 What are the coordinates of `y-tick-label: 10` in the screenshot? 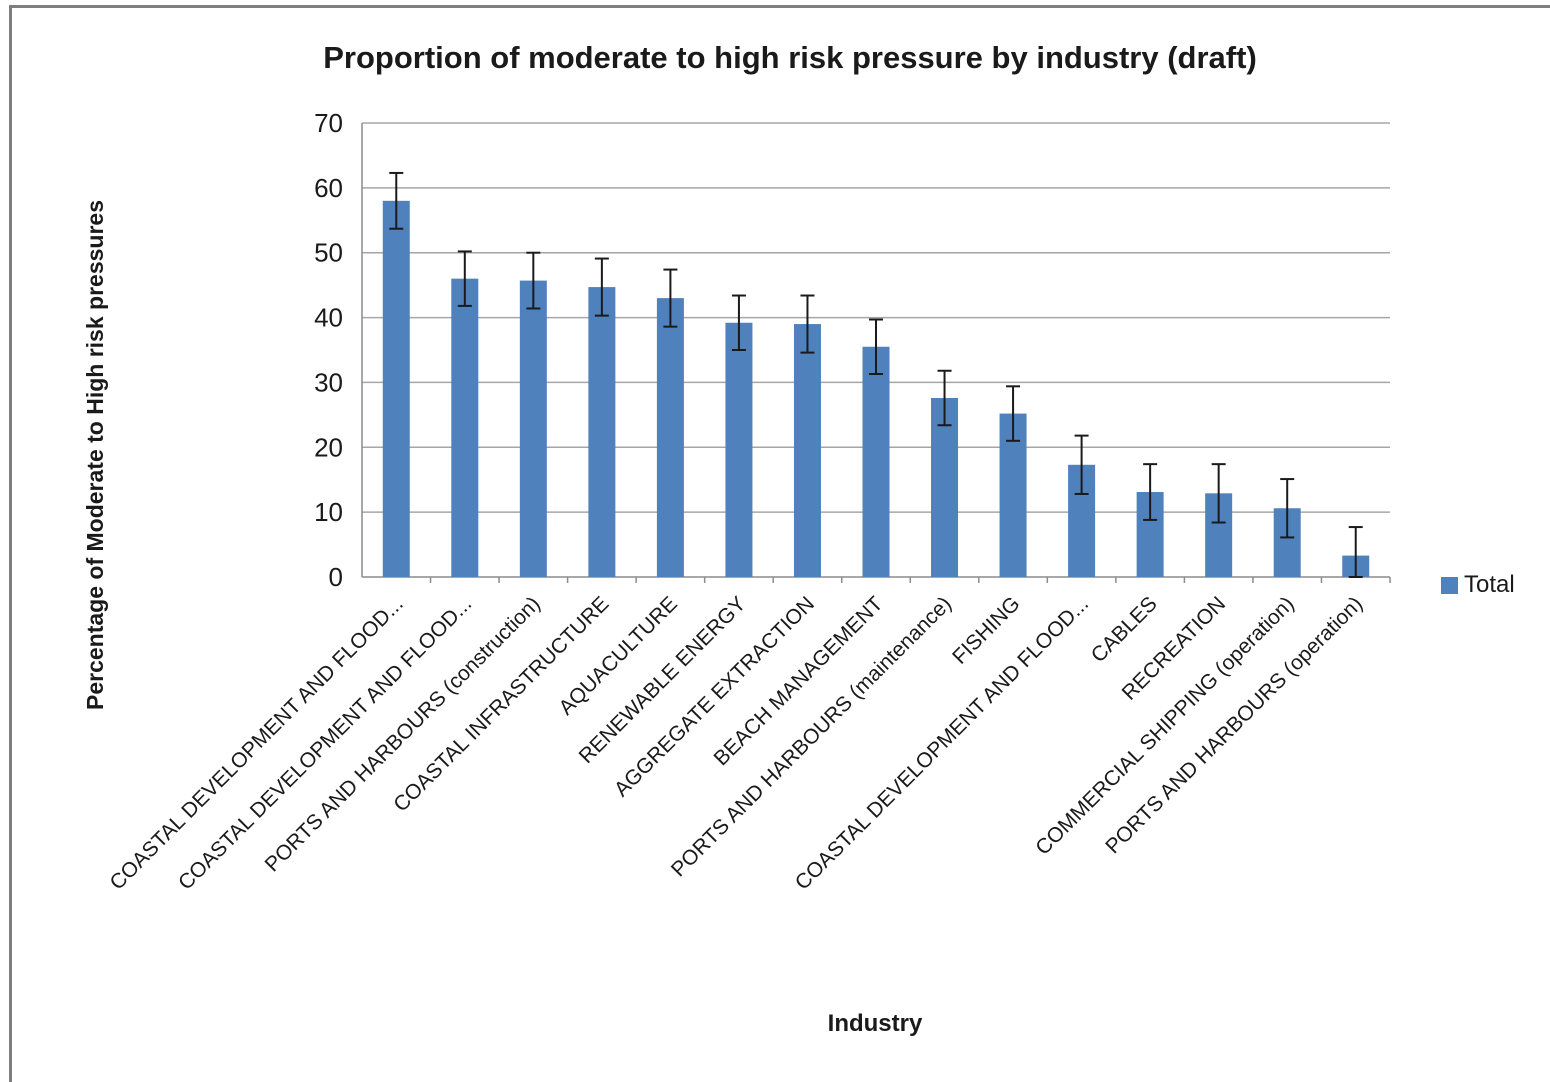 It's located at (328, 512).